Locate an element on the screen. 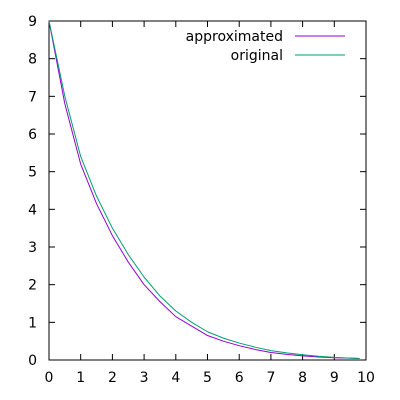 The image size is (400, 400). x-tick-label: 10 is located at coordinates (366, 378).